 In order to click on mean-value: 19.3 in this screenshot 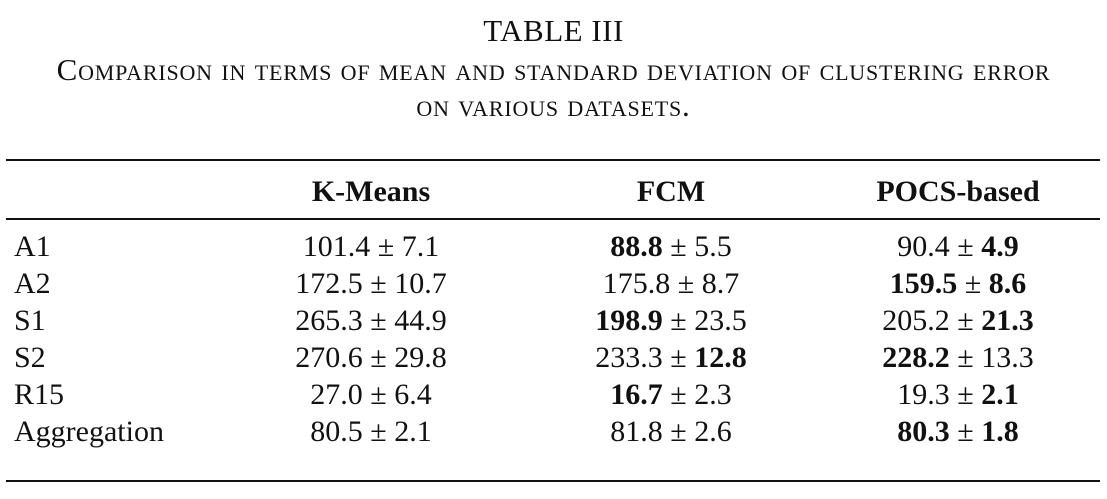, I will do `click(923, 394)`.